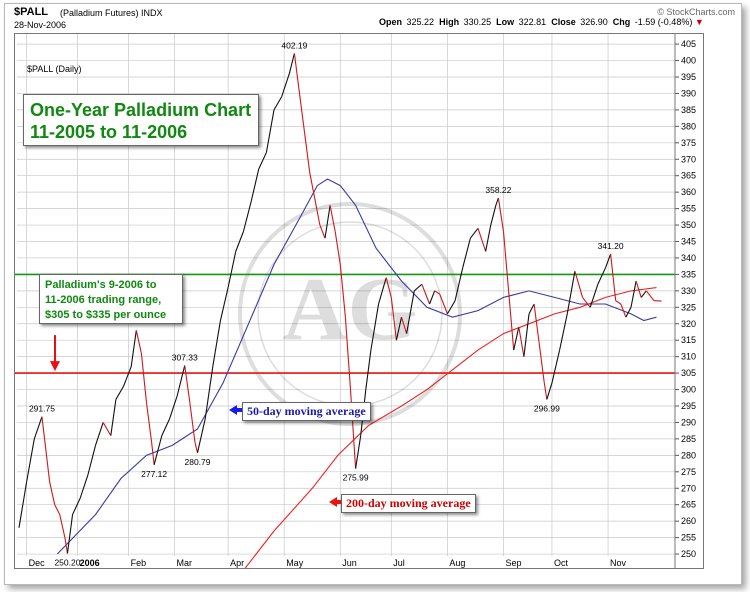  What do you see at coordinates (688, 77) in the screenshot?
I see `y-tick-label: 395` at bounding box center [688, 77].